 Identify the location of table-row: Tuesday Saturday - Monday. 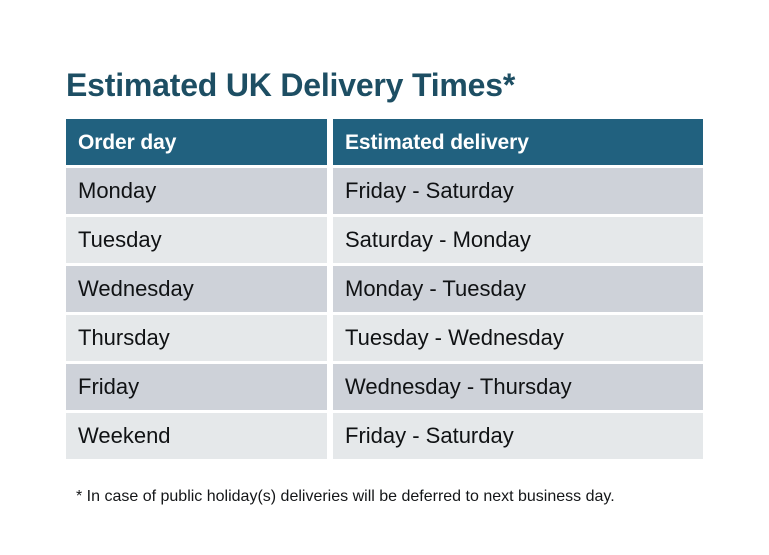
(384, 240).